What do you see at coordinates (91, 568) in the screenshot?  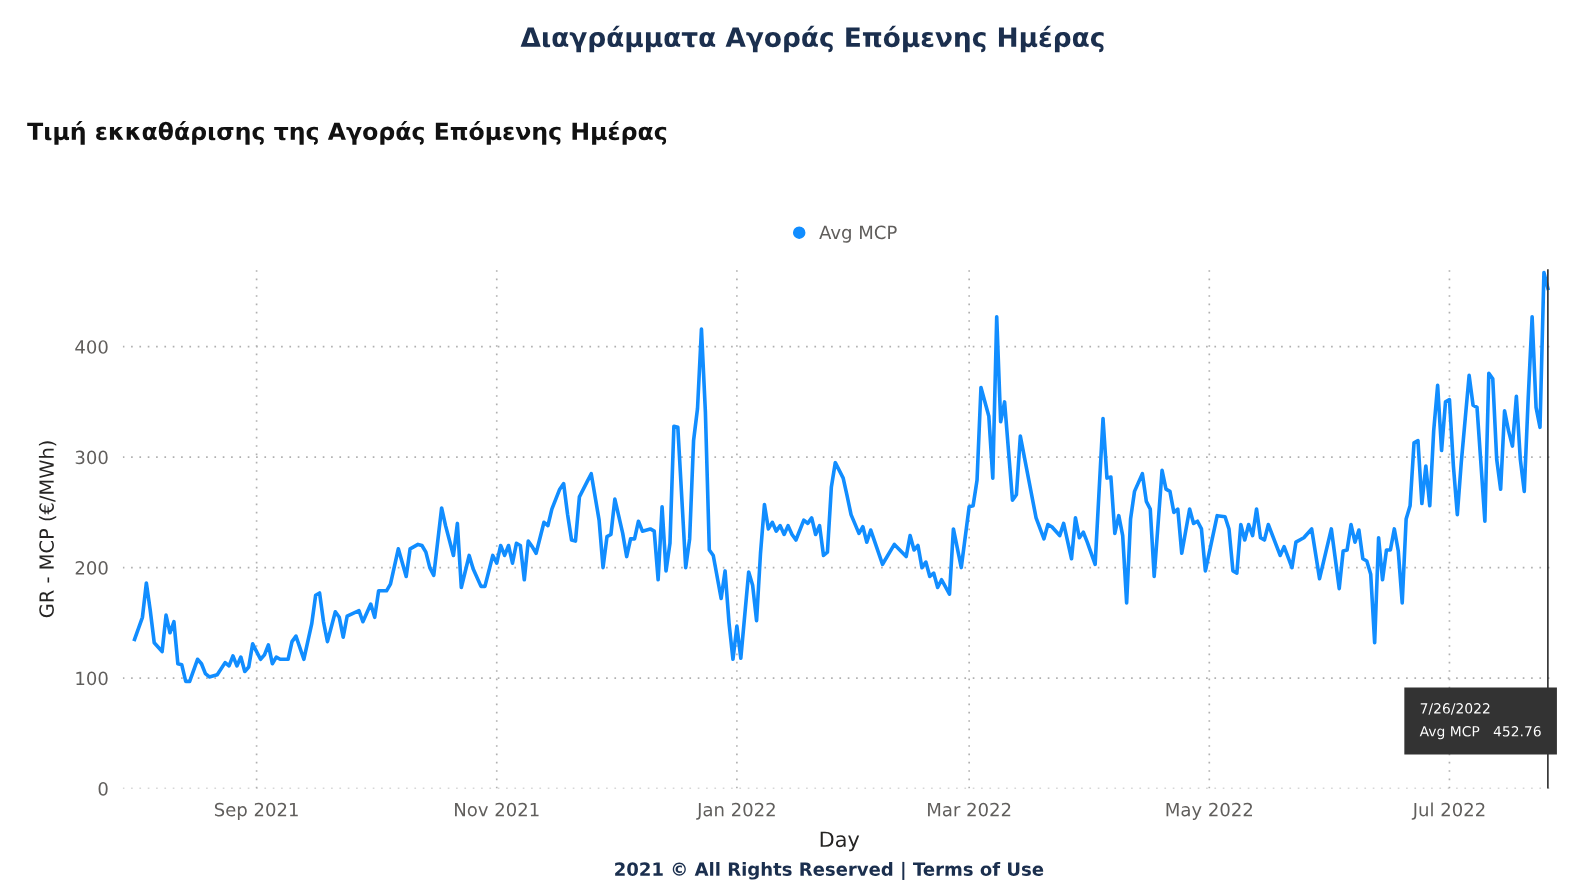 I see `y-tick-label: 200` at bounding box center [91, 568].